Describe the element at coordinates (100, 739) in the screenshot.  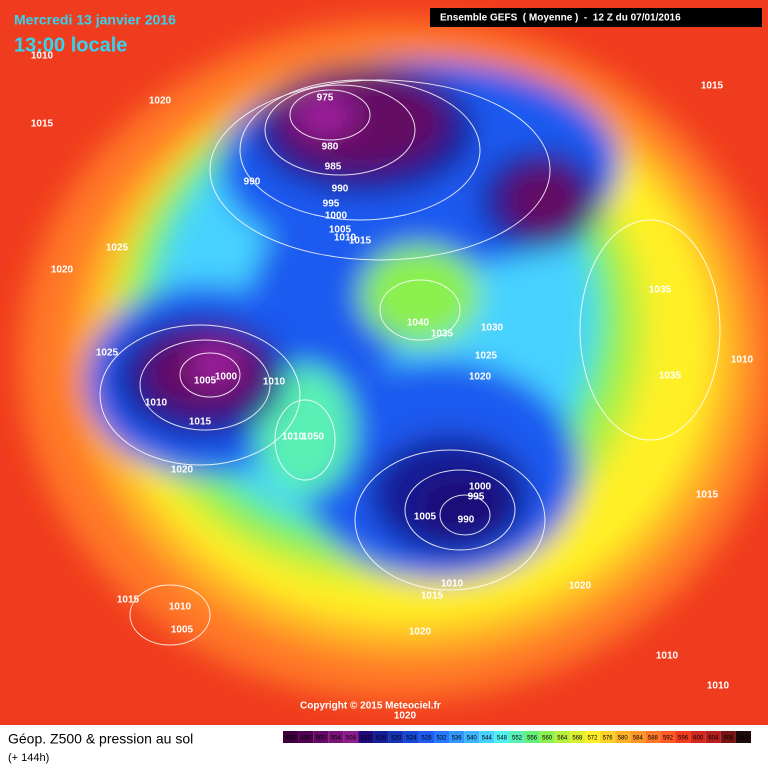
I see `caption: Géop. Z500 & pression au sol` at that location.